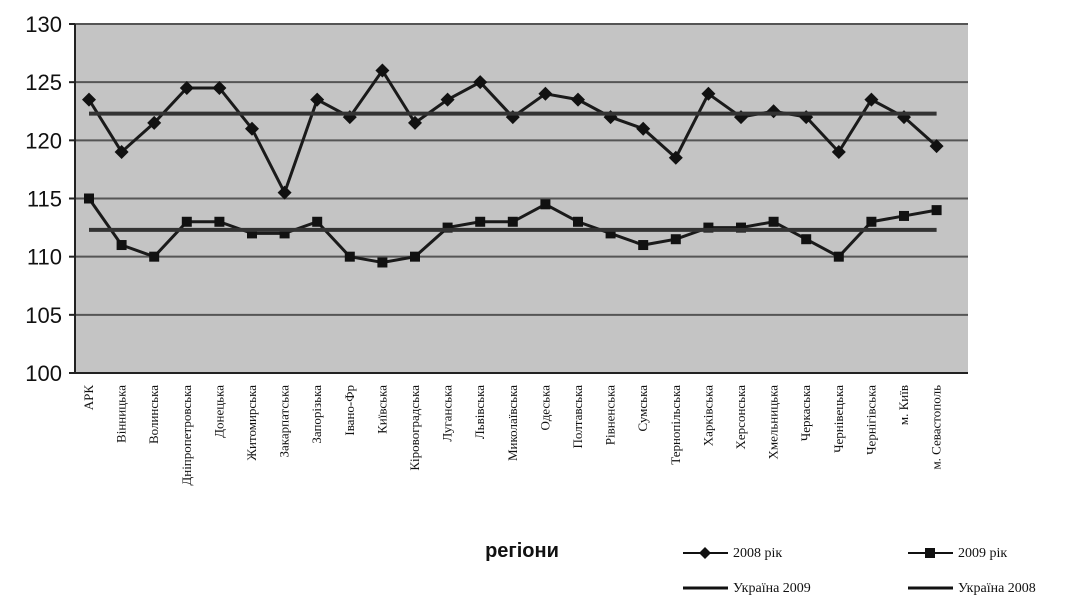 This screenshot has height=606, width=1065. What do you see at coordinates (381, 409) in the screenshot?
I see `x-tick-label: Київська` at bounding box center [381, 409].